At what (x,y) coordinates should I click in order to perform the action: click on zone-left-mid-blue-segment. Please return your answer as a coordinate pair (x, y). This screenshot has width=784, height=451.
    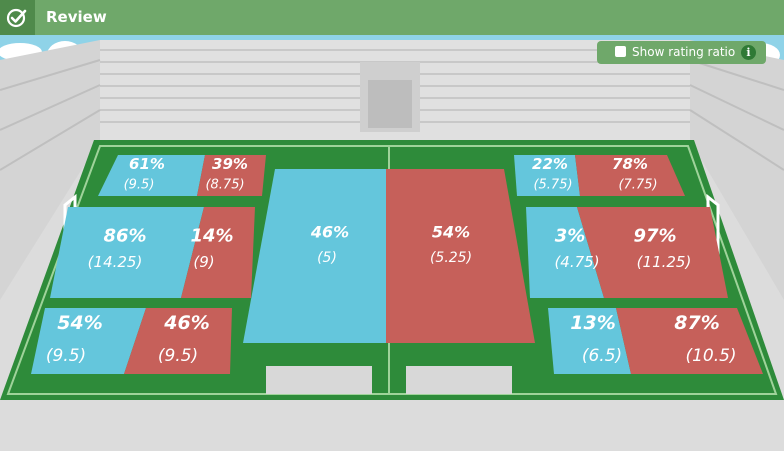
    Looking at the image, I should click on (127, 252).